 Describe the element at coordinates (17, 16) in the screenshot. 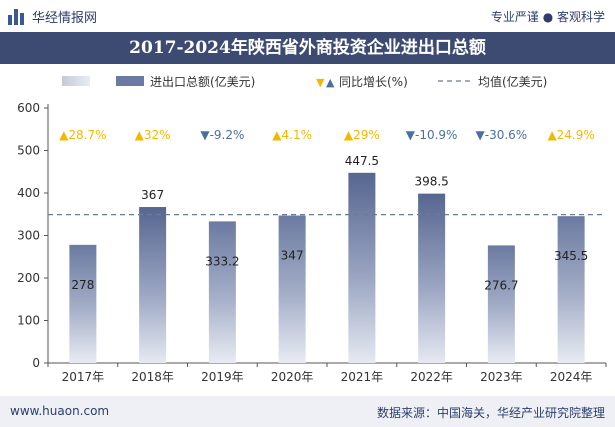

I see `brand-logo-icon` at that location.